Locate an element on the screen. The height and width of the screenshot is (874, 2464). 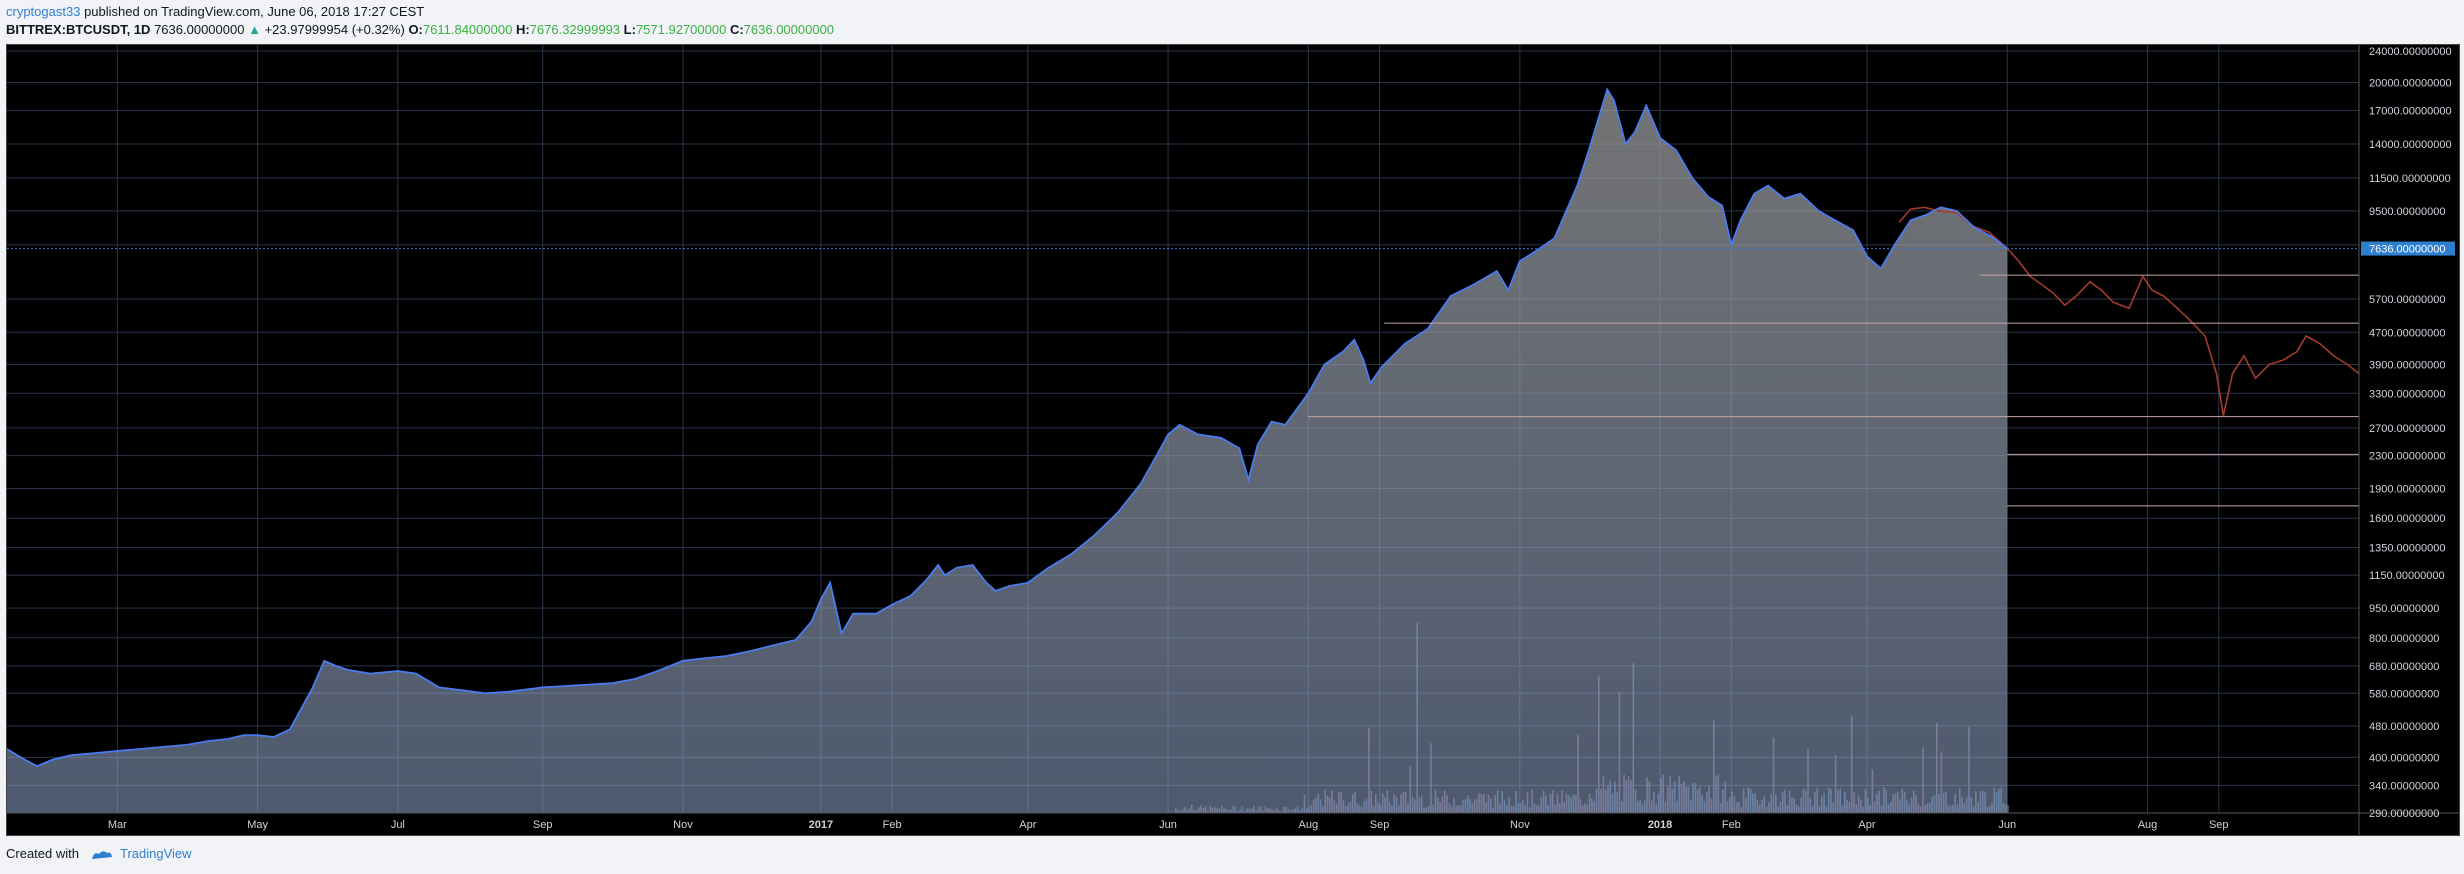
up-triangle-icon: ▲ is located at coordinates (254, 29).